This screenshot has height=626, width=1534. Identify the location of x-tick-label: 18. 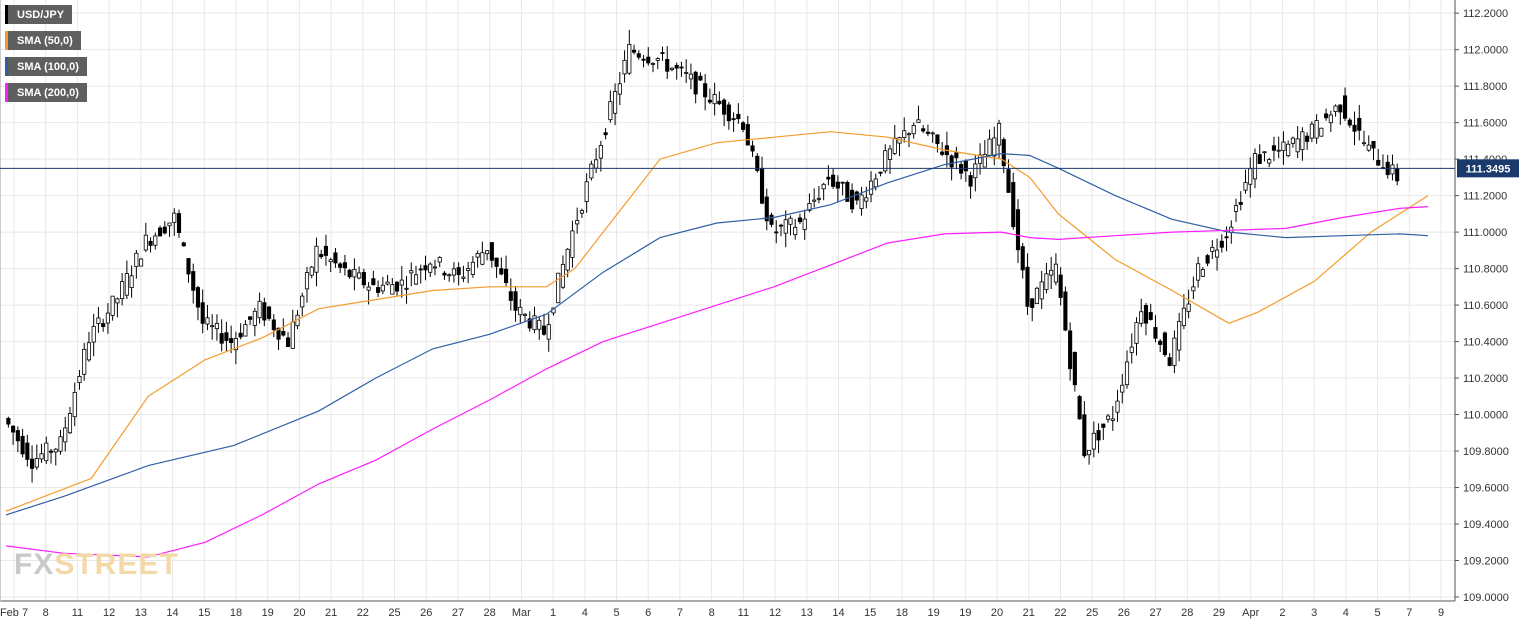
(902, 613).